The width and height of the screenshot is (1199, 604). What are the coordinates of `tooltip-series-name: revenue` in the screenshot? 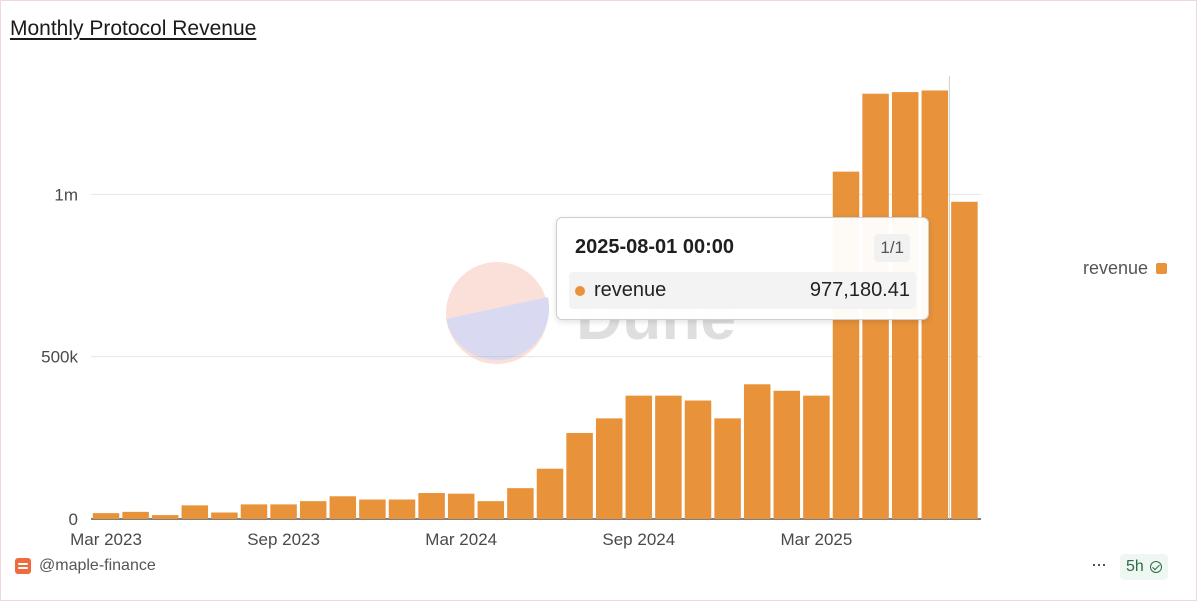 It's located at (630, 290).